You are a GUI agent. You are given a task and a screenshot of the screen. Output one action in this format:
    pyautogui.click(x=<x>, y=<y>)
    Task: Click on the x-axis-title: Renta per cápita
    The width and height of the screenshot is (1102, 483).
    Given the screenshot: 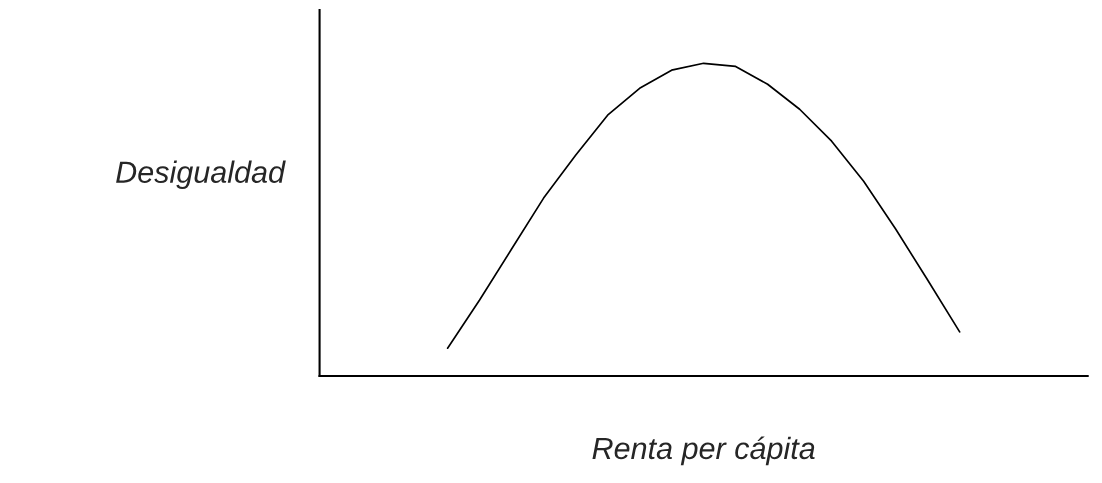 What is the action you would take?
    pyautogui.click(x=703, y=451)
    